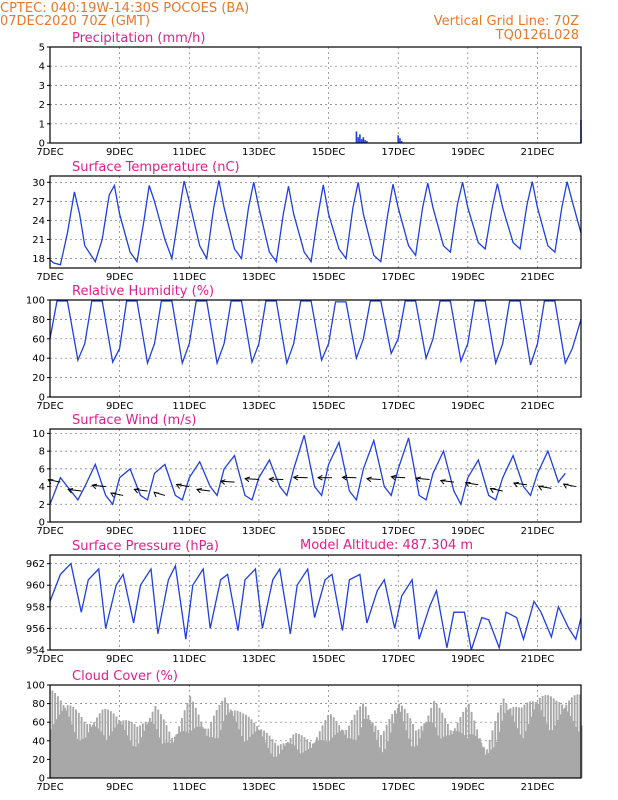  Describe the element at coordinates (42, 487) in the screenshot. I see `y-tick-label: 4` at that location.